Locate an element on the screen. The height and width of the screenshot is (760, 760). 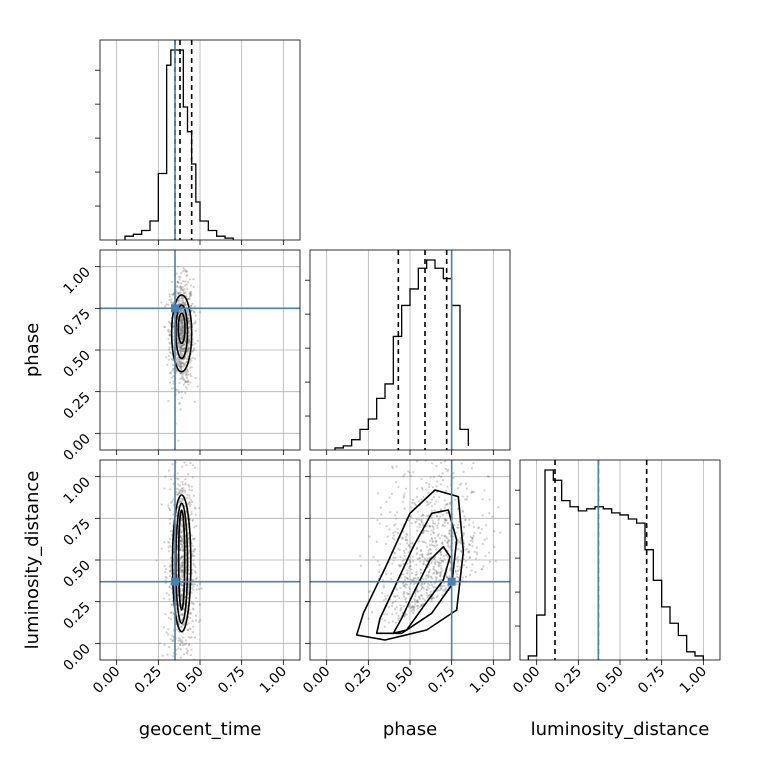
xtick-label-geocent_time-0: 0.00 is located at coordinates (106, 680).